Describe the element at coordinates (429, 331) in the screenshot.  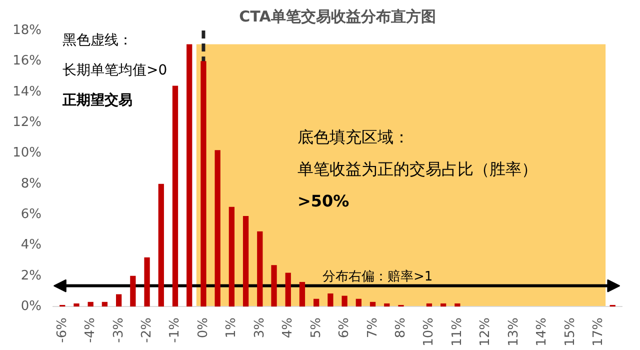
I see `x-tick-label: 10%` at that location.